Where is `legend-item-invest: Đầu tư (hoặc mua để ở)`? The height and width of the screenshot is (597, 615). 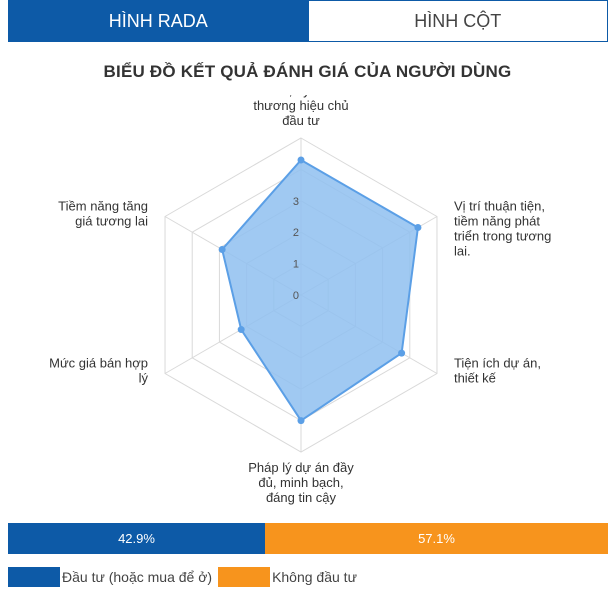
legend-item-invest: Đầu tư (hoặc mua để ở) is located at coordinates (110, 577).